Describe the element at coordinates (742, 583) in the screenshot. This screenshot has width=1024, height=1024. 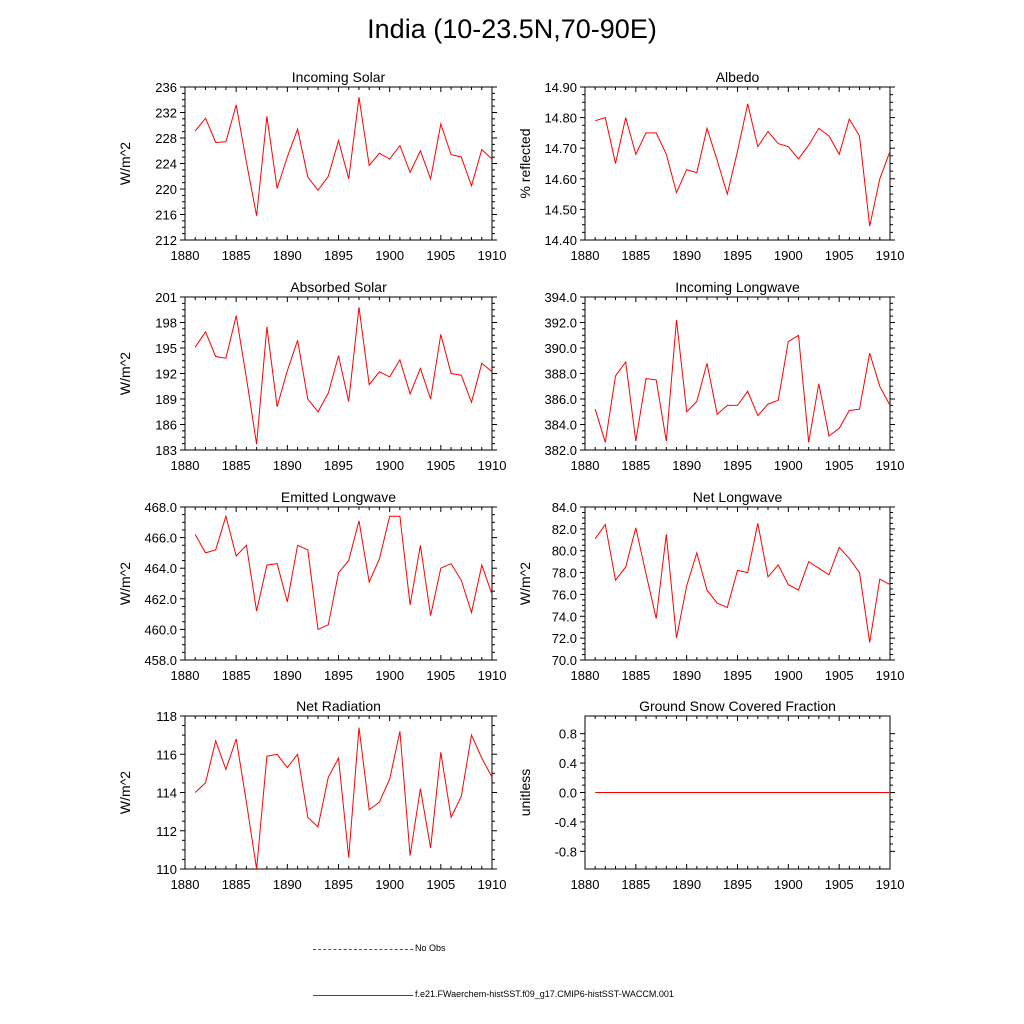
I see `panel-6-series-line` at that location.